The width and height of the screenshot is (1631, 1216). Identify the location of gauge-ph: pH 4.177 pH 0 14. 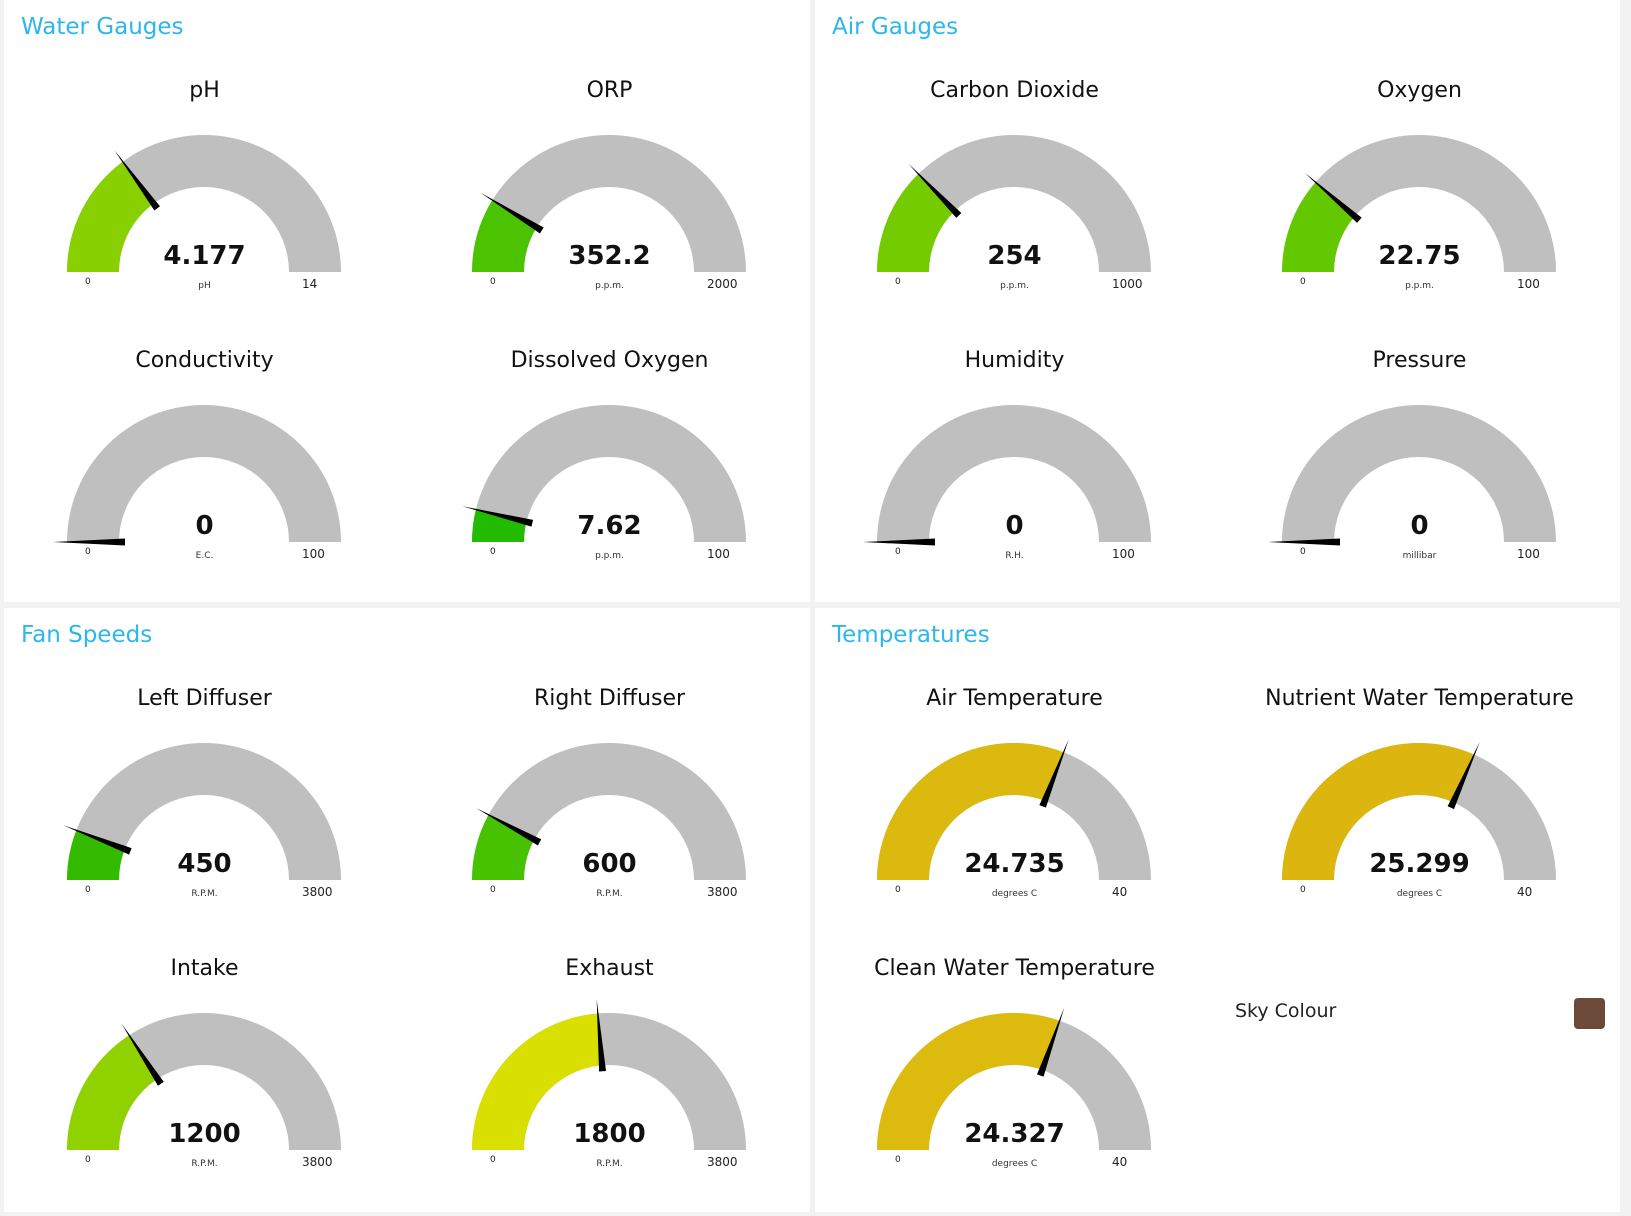
(204, 145).